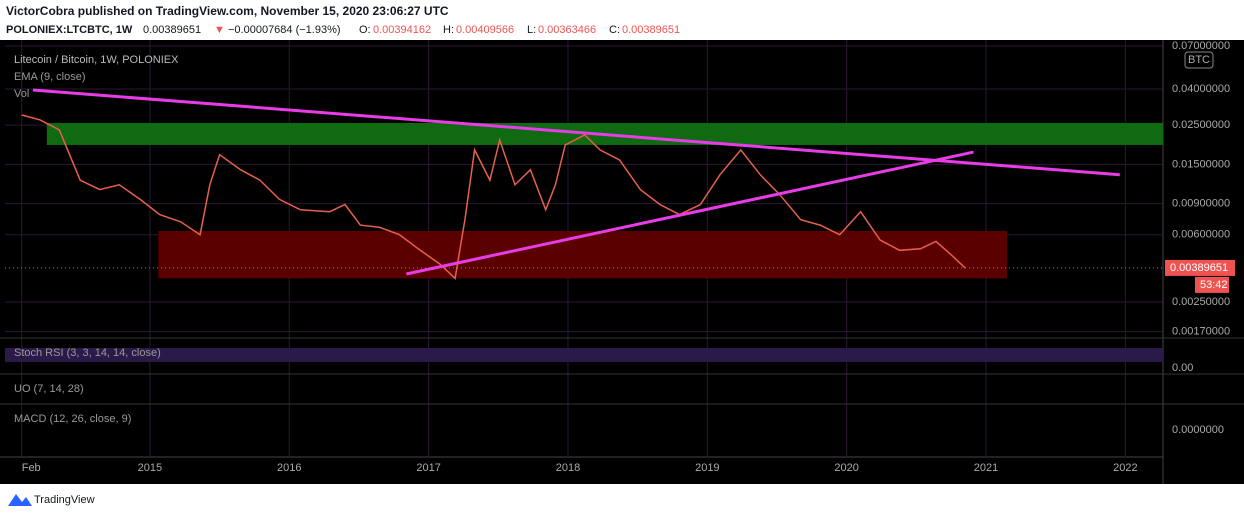  Describe the element at coordinates (584, 355) in the screenshot. I see `stoch-band` at that location.